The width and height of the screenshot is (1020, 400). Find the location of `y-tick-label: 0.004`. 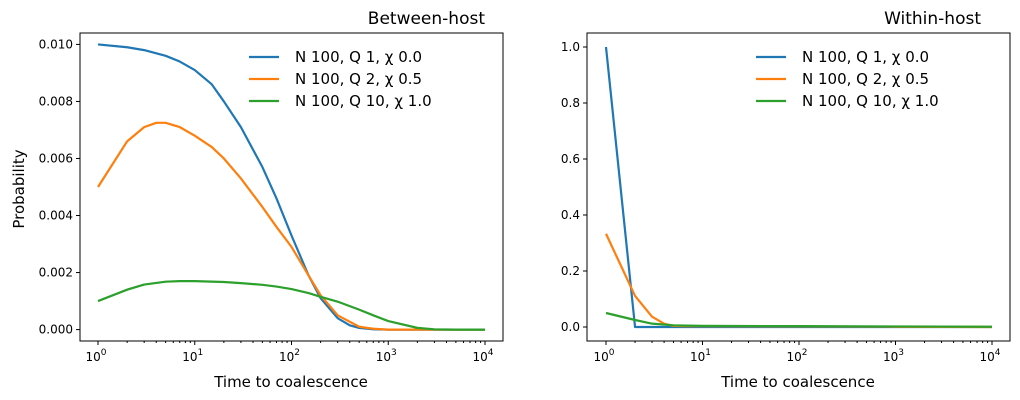

y-tick-label: 0.004 is located at coordinates (56, 216).